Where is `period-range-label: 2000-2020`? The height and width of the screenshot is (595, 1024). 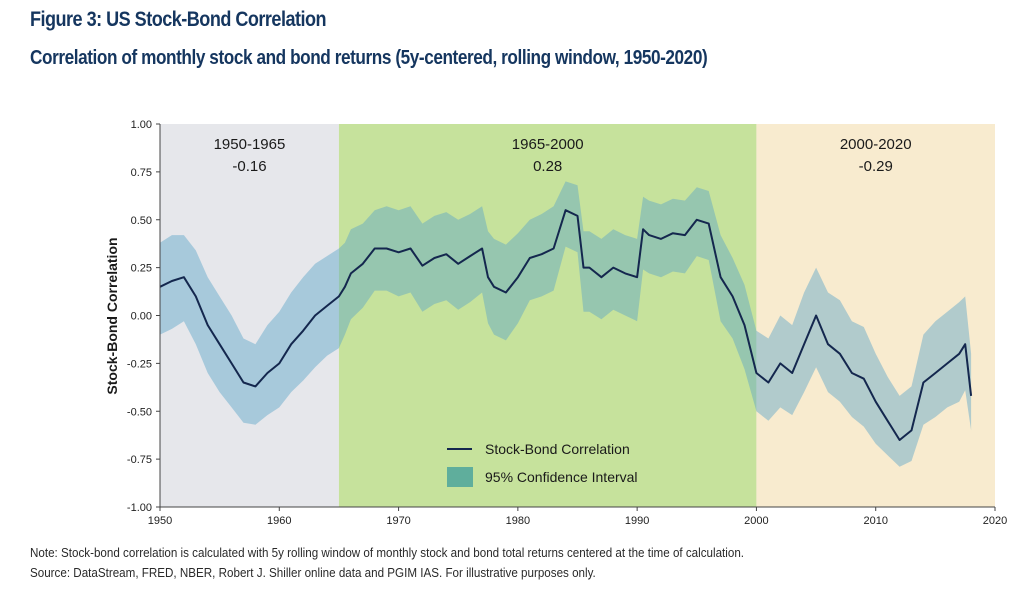 period-range-label: 2000-2020 is located at coordinates (876, 144).